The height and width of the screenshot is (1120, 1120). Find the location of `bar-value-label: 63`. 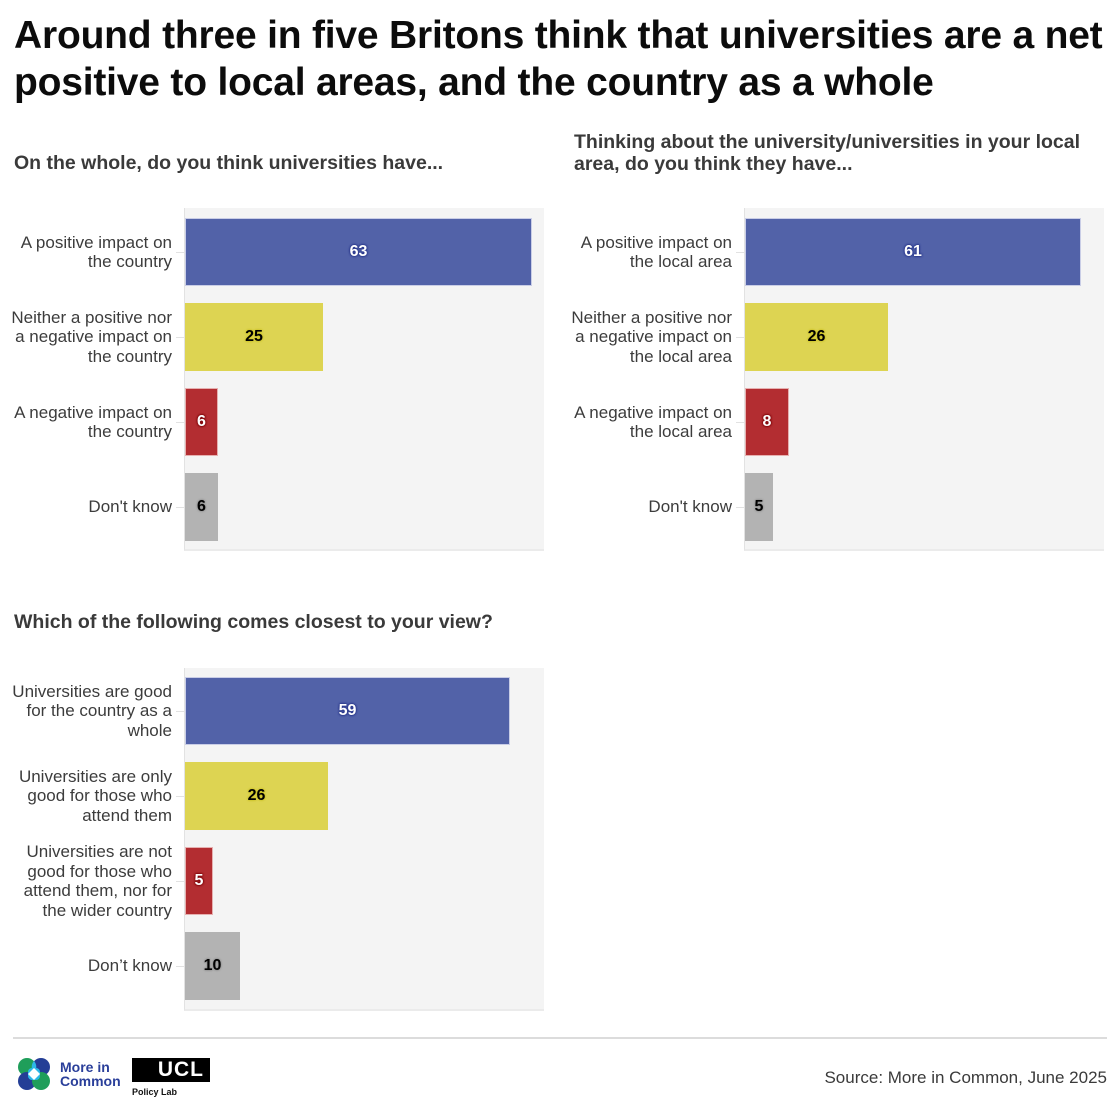

bar-value-label: 63 is located at coordinates (358, 251).